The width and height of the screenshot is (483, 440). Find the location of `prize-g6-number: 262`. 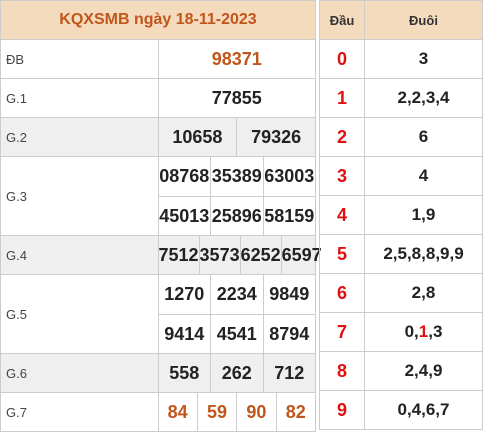

prize-g6-number: 262 is located at coordinates (236, 373).